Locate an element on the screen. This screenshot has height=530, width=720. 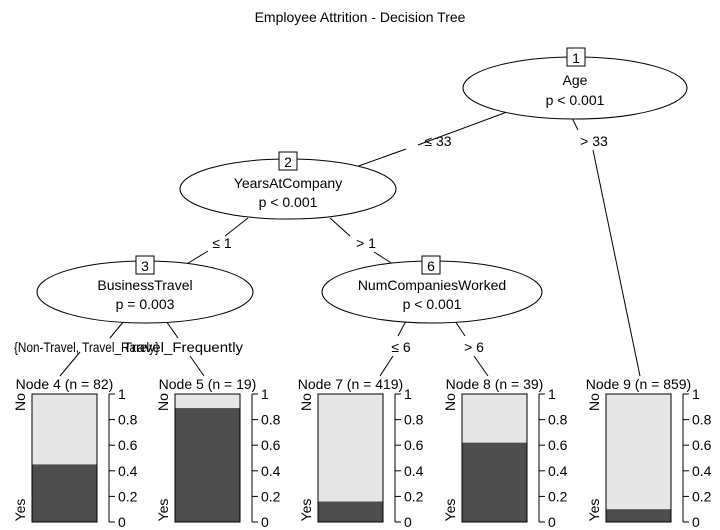
edge-label-1-right: > 33 is located at coordinates (594, 141).